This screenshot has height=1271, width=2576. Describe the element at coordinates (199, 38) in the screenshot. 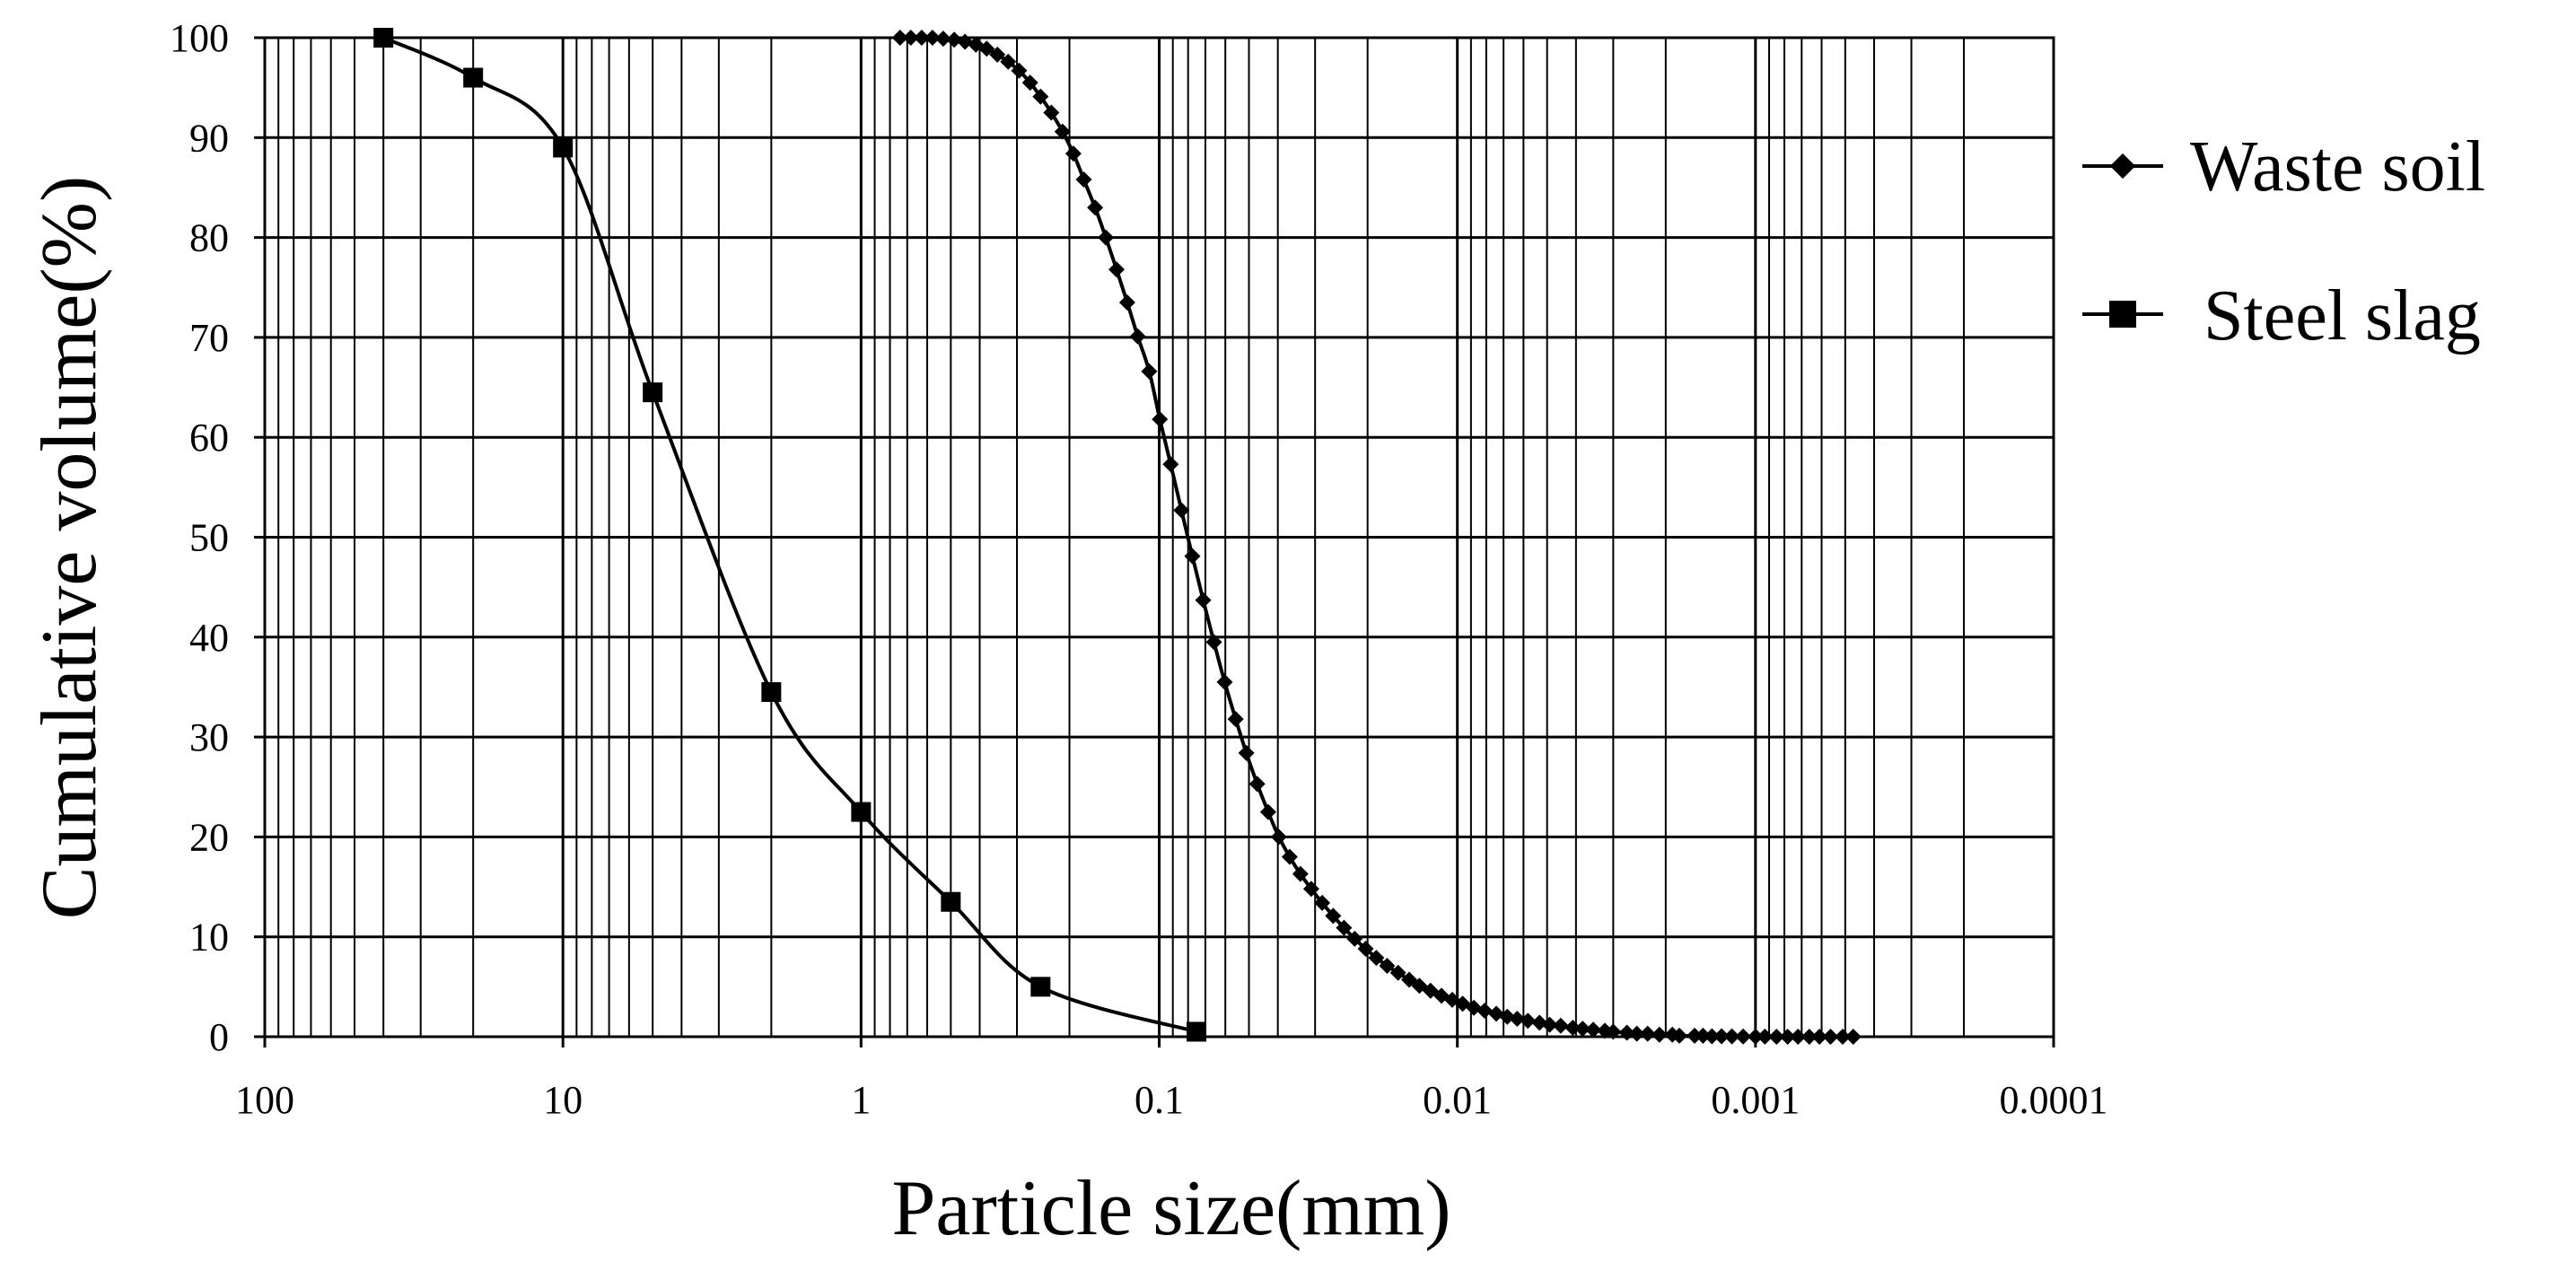

I see `y-tick-label: 100` at that location.